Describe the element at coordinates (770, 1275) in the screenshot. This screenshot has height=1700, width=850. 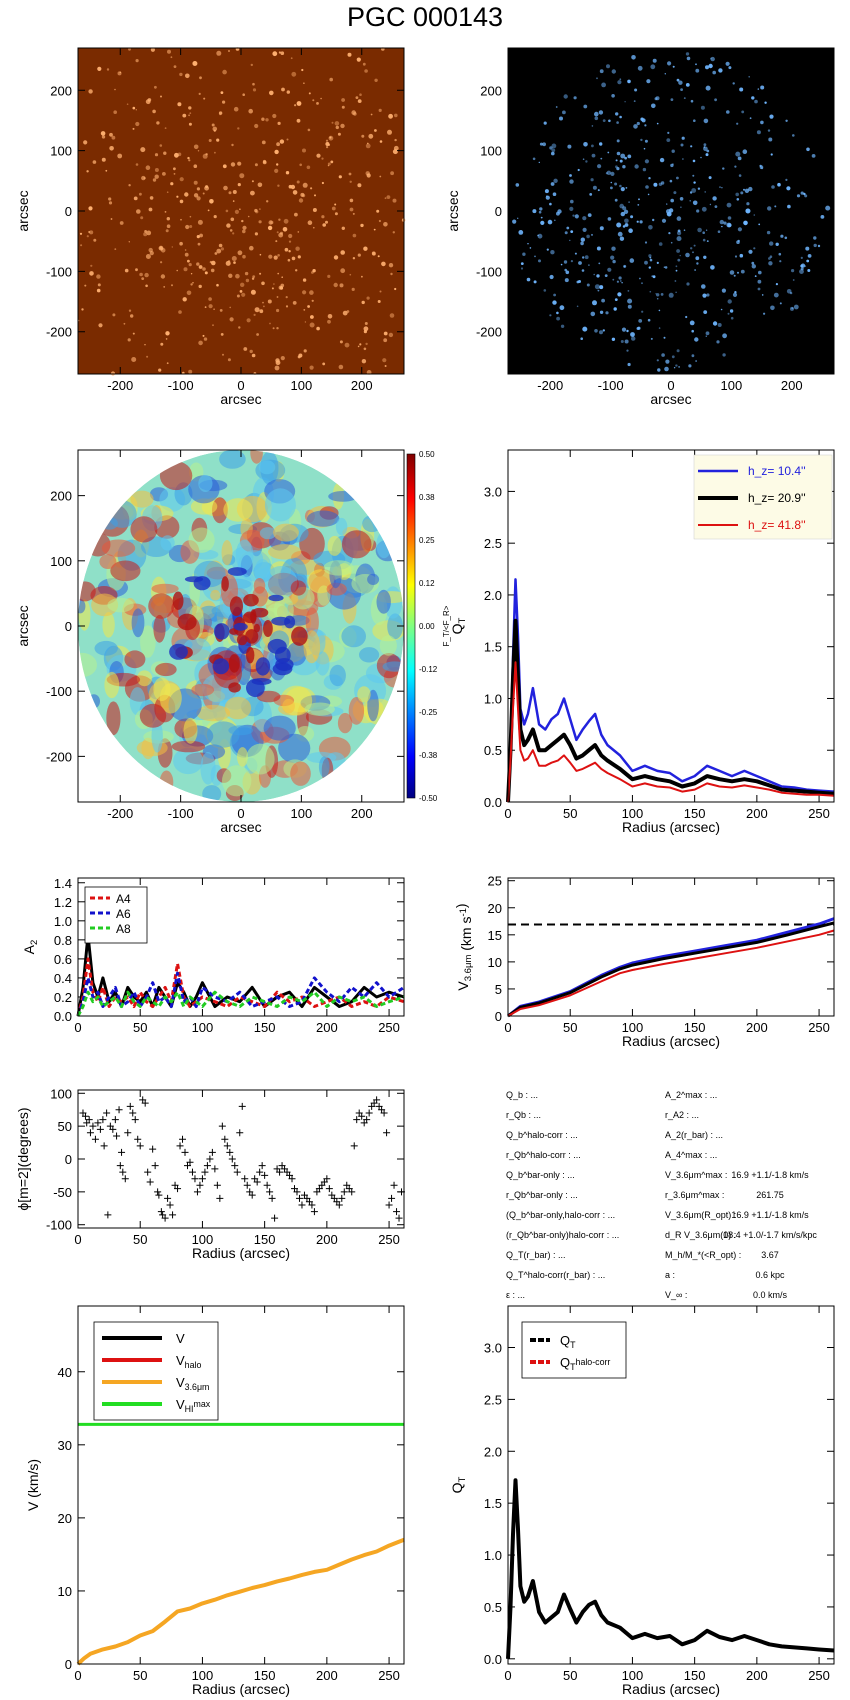
I see `stat-right-value: 0.6 kpc` at that location.